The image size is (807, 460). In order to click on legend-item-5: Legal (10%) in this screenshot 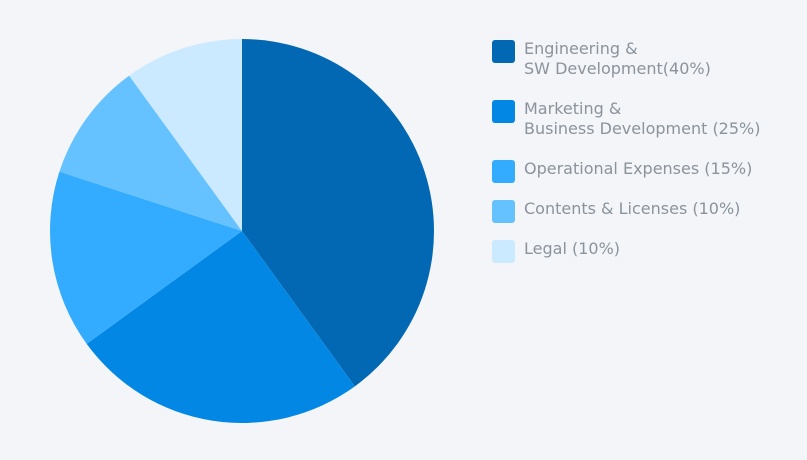, I will do `click(642, 250)`.